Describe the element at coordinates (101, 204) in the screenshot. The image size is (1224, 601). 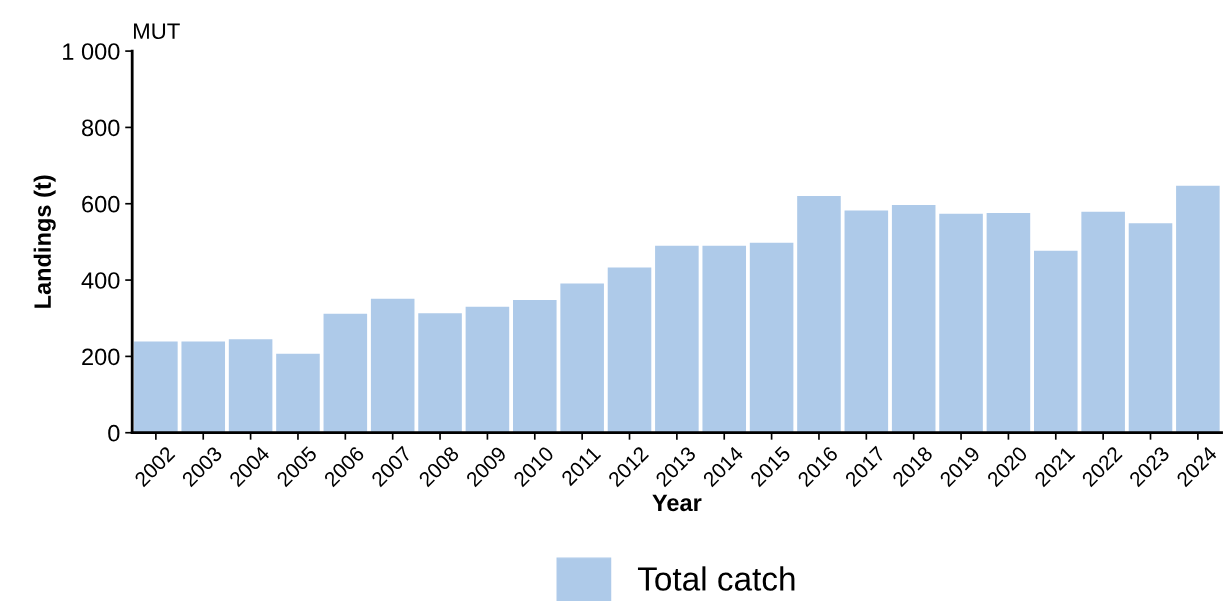
I see `y-tick-label: 600` at that location.